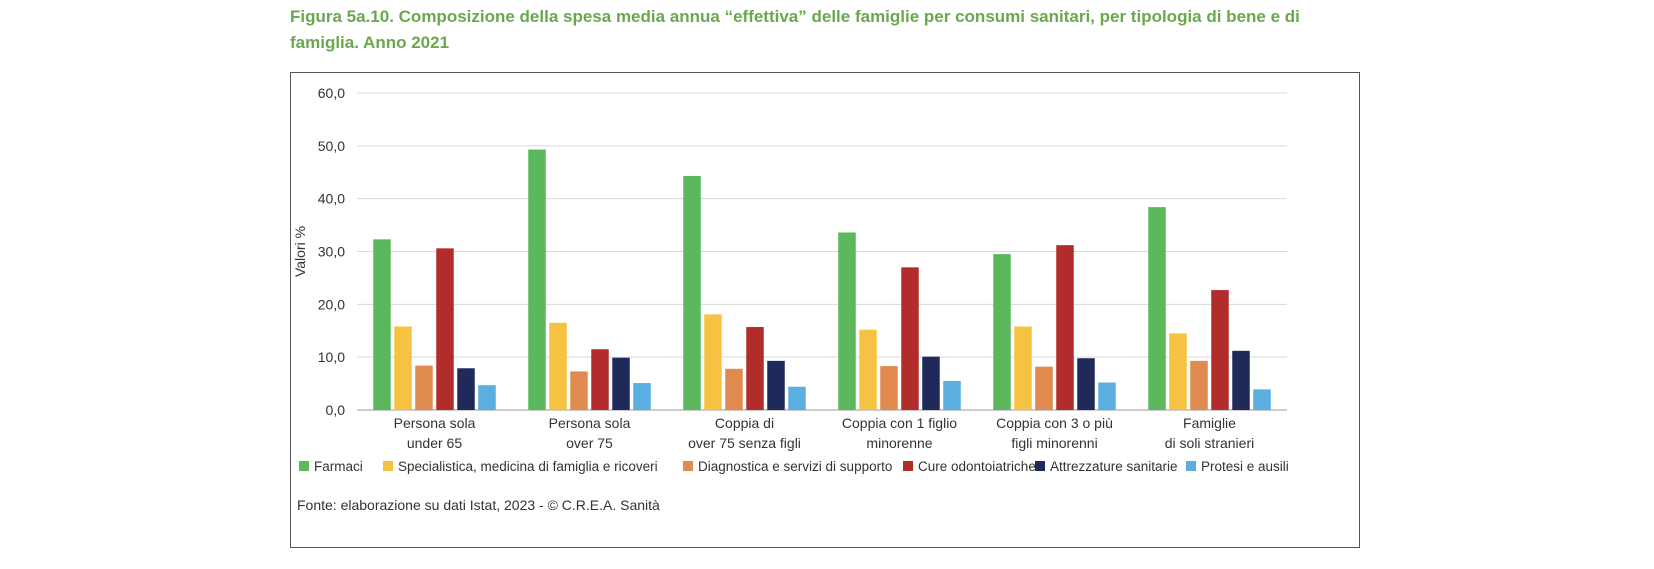 This screenshot has height=569, width=1654. I want to click on x-tick-label: Coppia di, so click(744, 423).